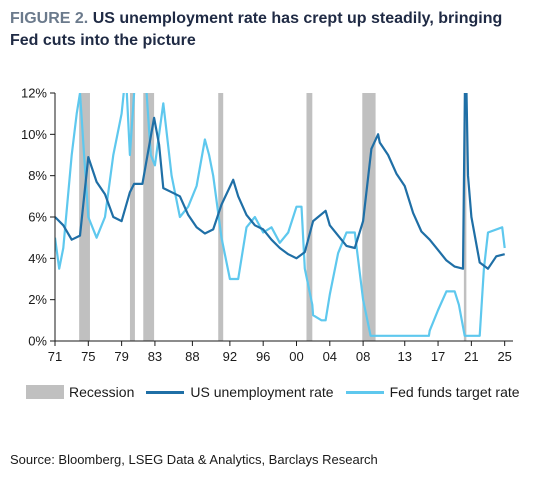 The width and height of the screenshot is (540, 497). What do you see at coordinates (504, 356) in the screenshot?
I see `x-tick-label: 25` at bounding box center [504, 356].